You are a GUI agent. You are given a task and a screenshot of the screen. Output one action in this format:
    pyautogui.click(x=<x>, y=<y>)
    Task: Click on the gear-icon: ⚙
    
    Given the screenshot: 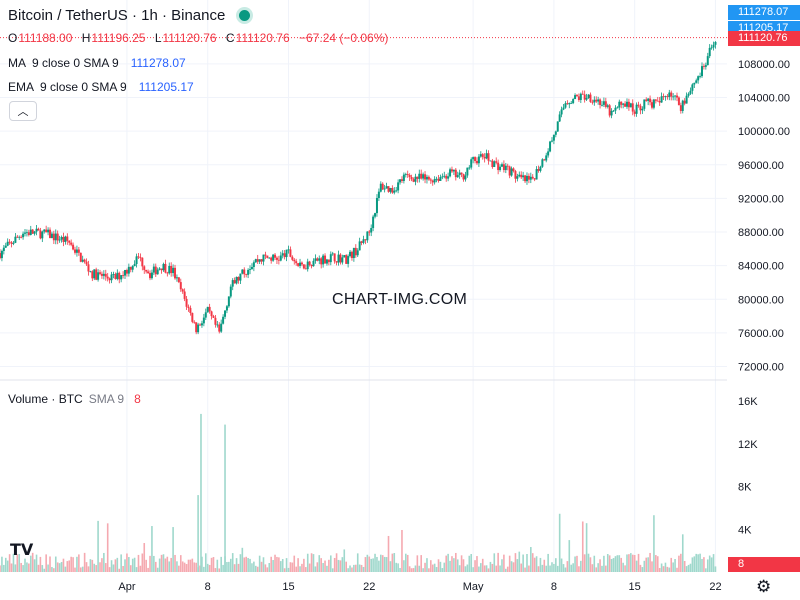 What is the action you would take?
    pyautogui.click(x=764, y=586)
    